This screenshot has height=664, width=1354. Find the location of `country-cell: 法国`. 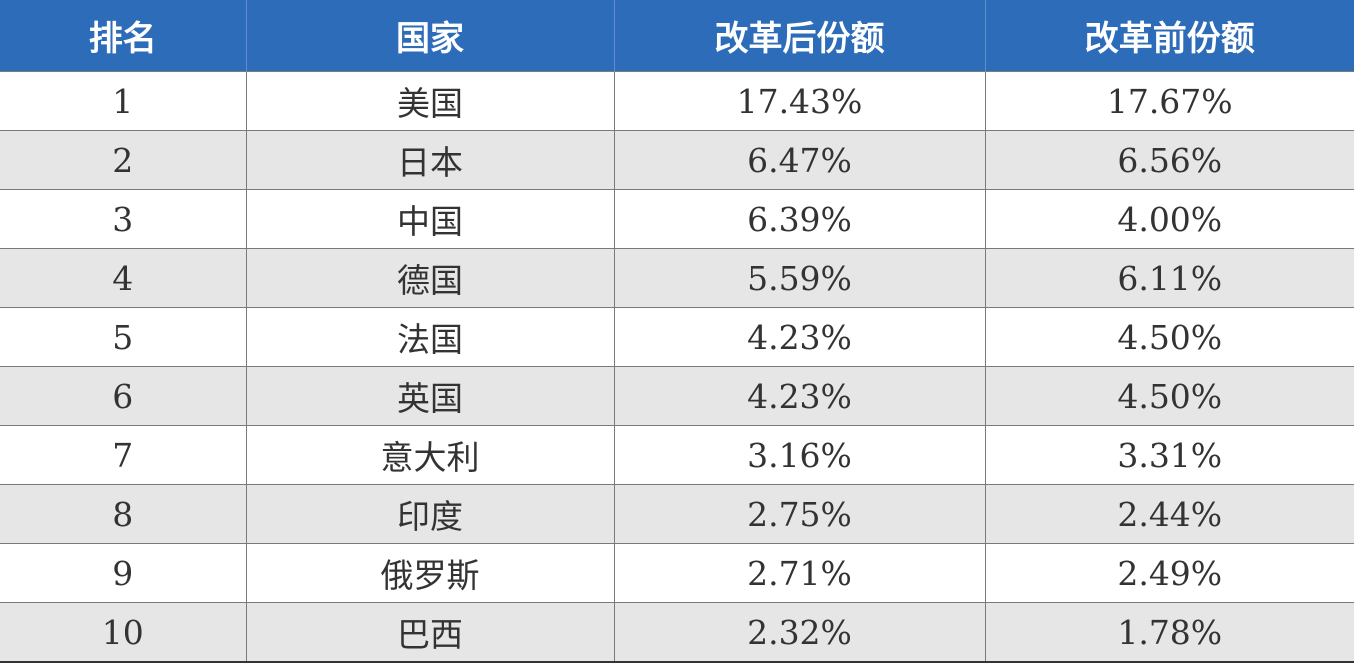

country-cell: 法国 is located at coordinates (430, 337).